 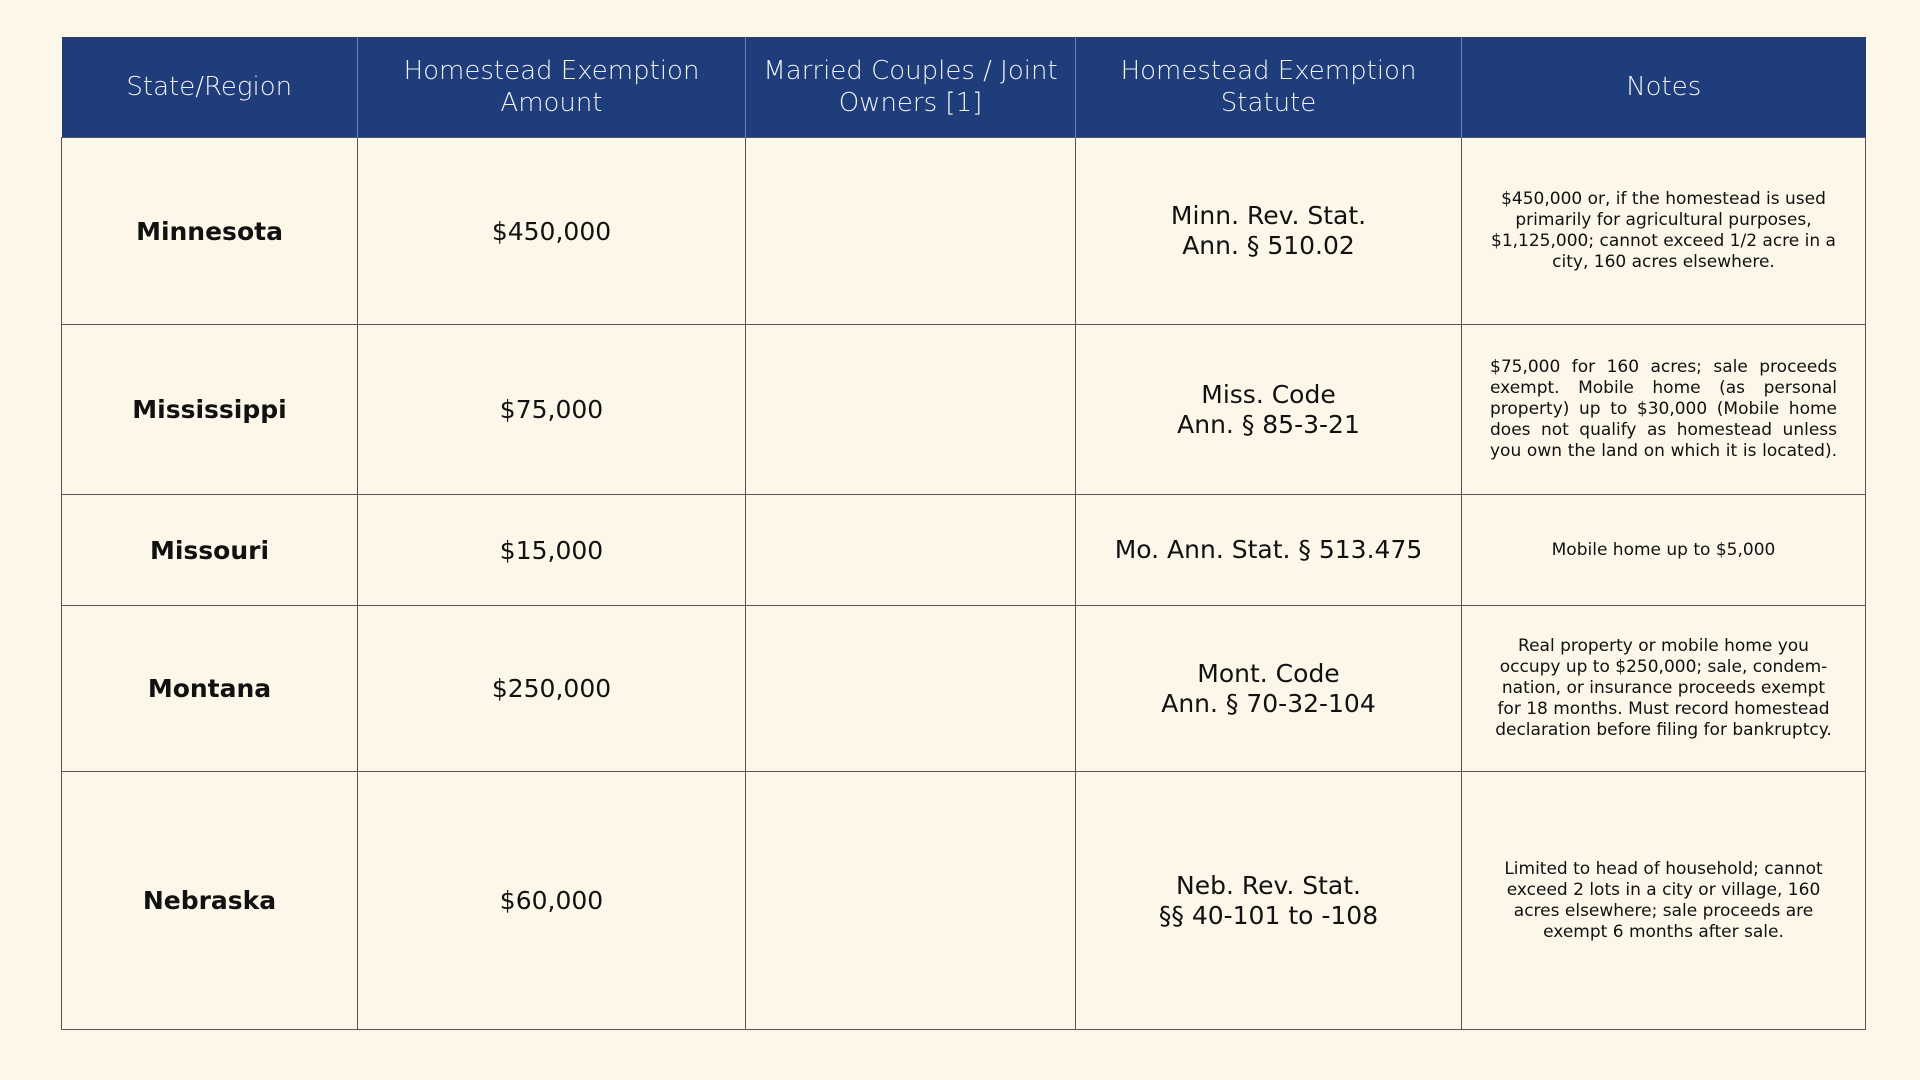 What do you see at coordinates (209, 688) in the screenshot?
I see `state-cell: Montana` at bounding box center [209, 688].